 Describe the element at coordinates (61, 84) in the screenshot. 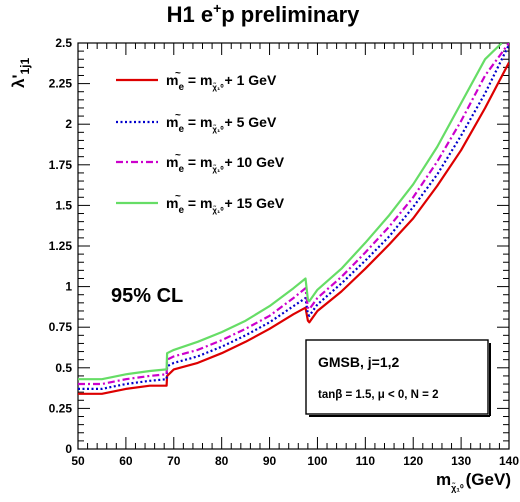

I see `y-tick-label: 2.25` at that location.